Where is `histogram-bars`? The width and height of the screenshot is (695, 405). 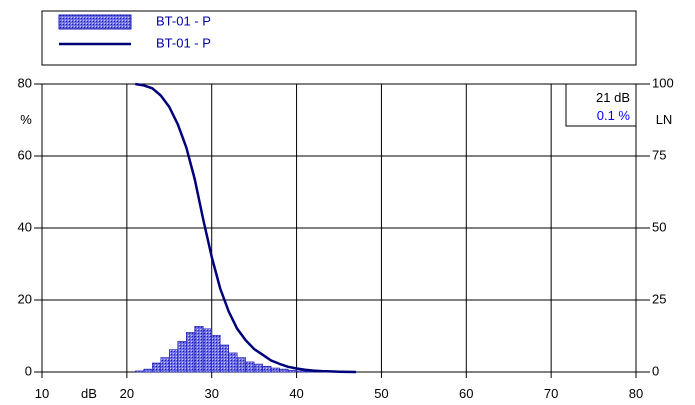 histogram-bars is located at coordinates (229, 349).